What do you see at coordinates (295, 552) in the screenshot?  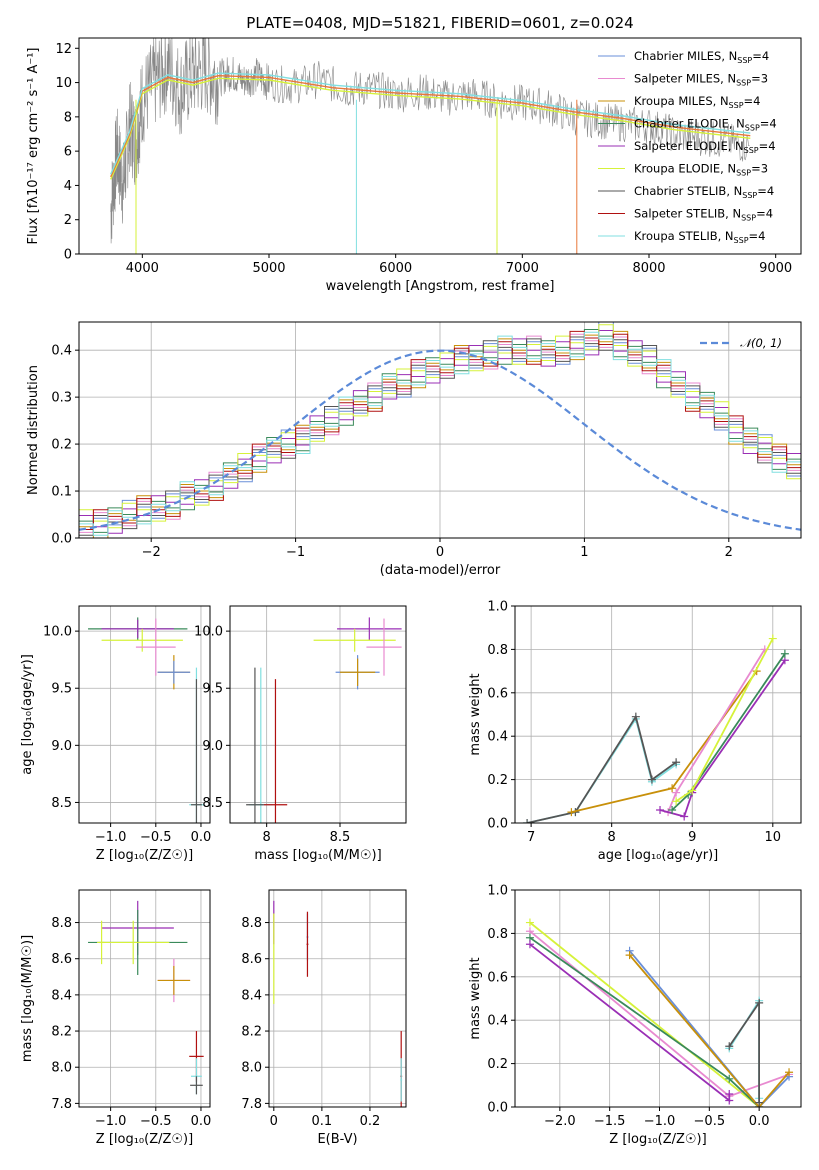 I see `x-tick-label: −1` at bounding box center [295, 552].